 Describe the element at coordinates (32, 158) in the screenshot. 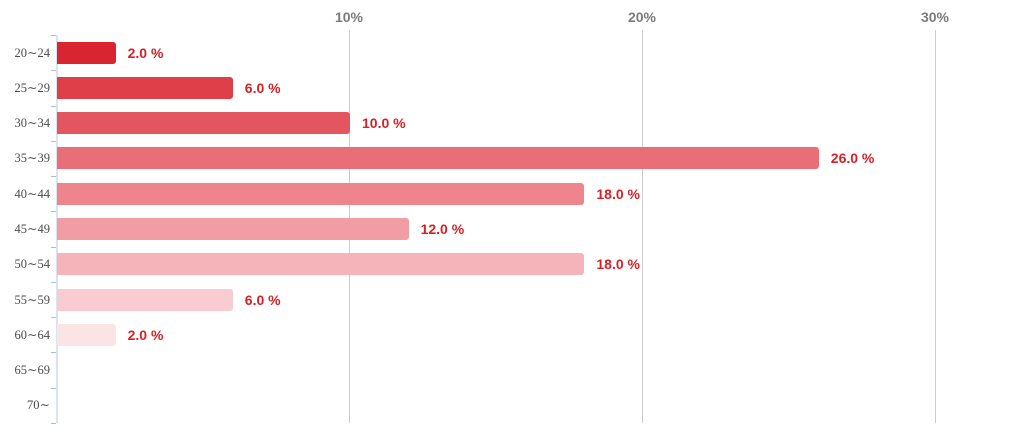

I see `category-label: 35∼39` at that location.